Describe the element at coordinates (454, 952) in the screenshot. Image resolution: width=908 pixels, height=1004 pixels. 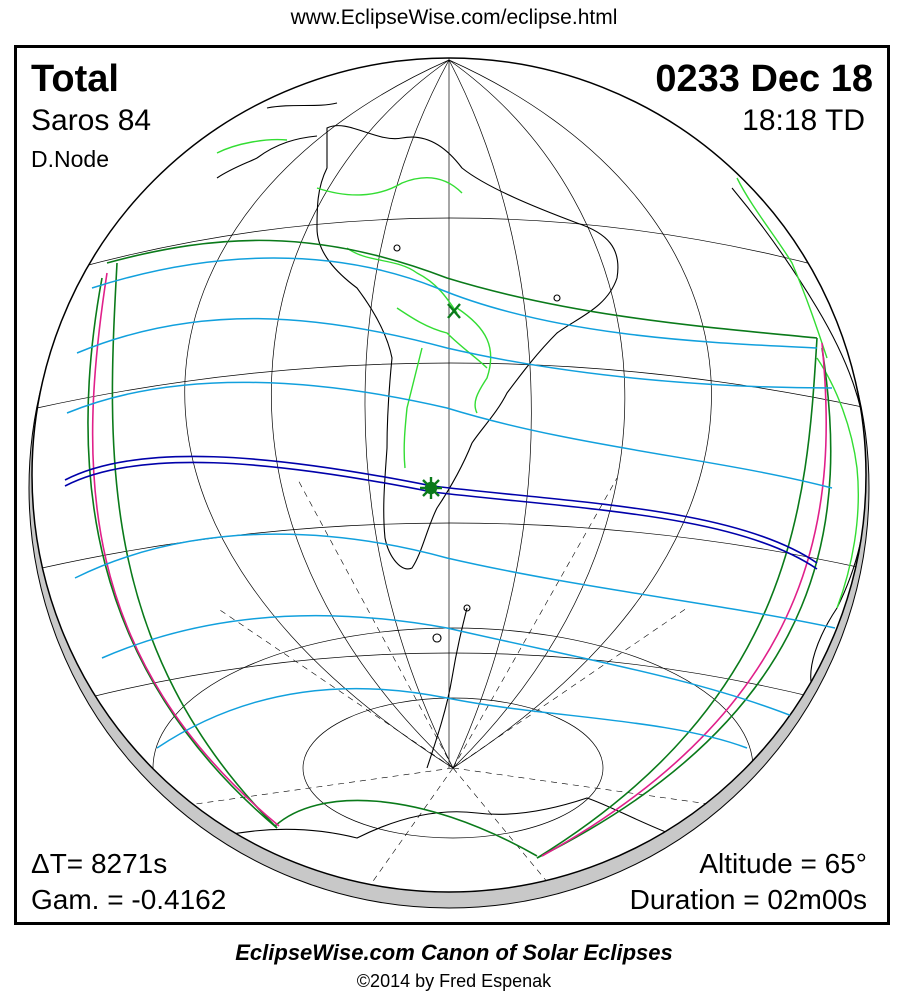
I see `canon-title: EclipseWise.com Canon of Solar Eclipses` at that location.